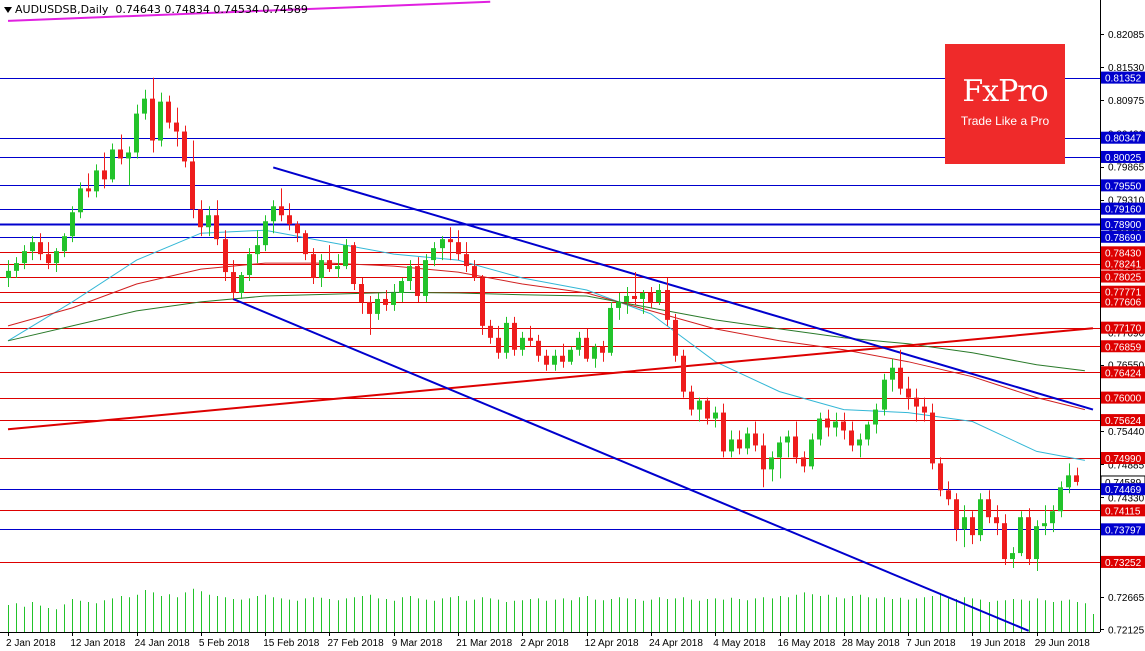 This screenshot has height=651, width=1145. What do you see at coordinates (1123, 186) in the screenshot?
I see `price-level-tag-label: 0.79550` at bounding box center [1123, 186].